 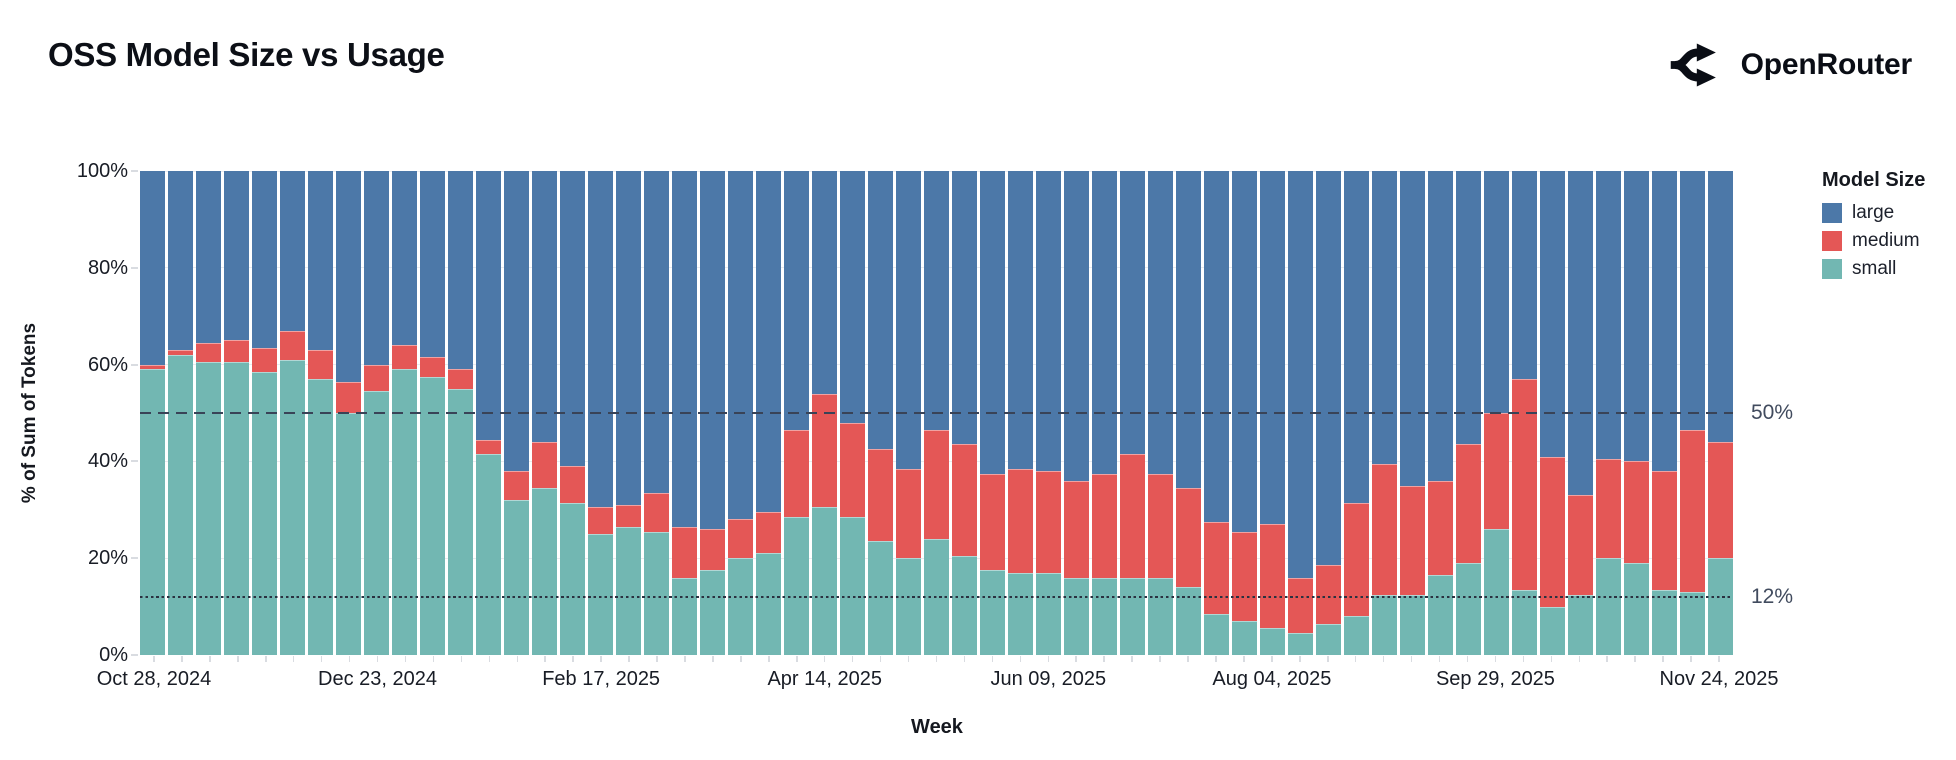 I want to click on bar-week-Jun 02, 2025, so click(x=1021, y=413).